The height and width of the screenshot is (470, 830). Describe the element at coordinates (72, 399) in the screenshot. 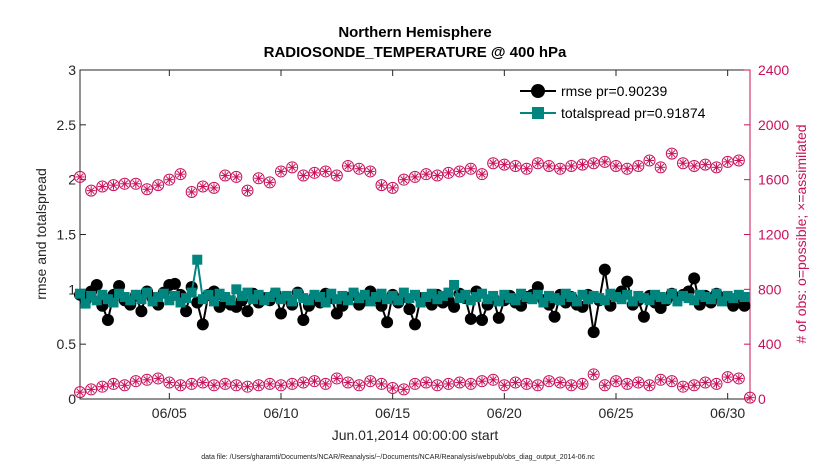

I see `y-tick-label: 0` at that location.